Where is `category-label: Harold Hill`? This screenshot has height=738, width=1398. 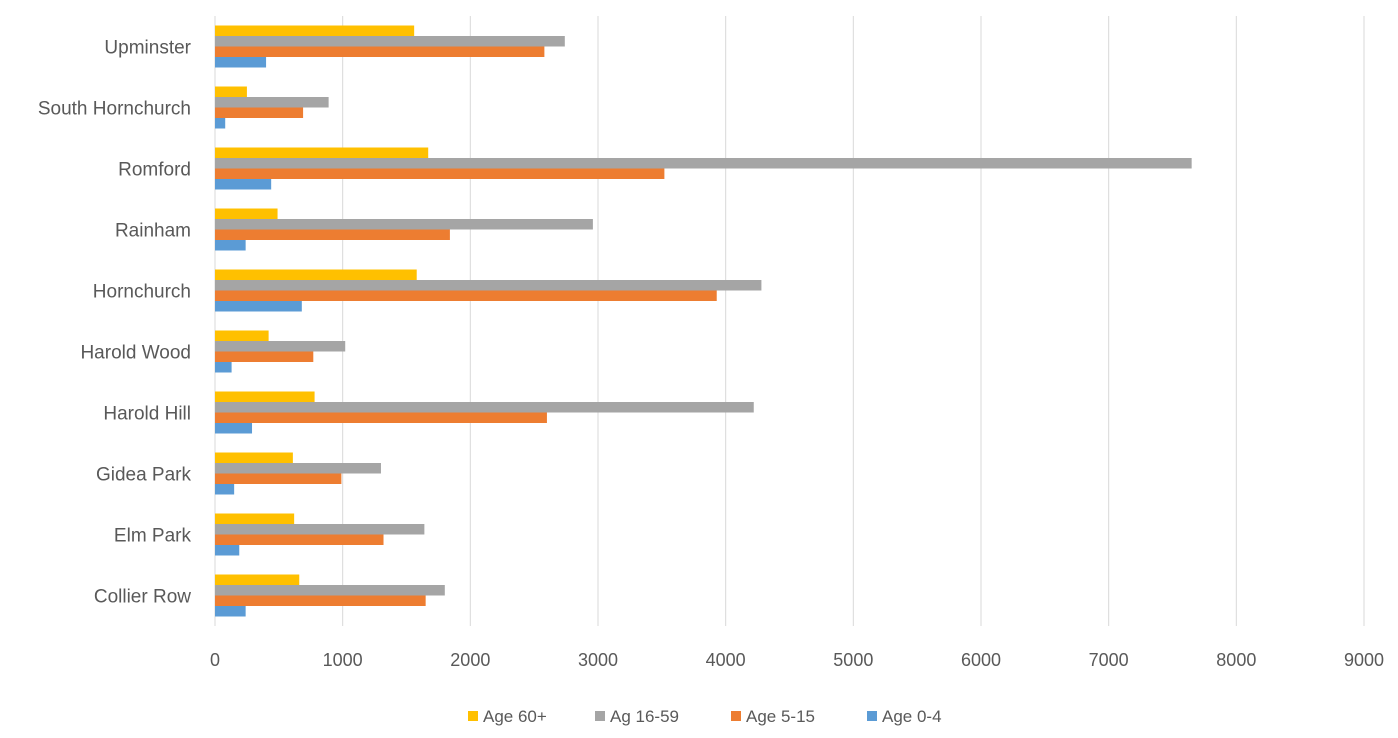
category-label: Harold Hill is located at coordinates (147, 414).